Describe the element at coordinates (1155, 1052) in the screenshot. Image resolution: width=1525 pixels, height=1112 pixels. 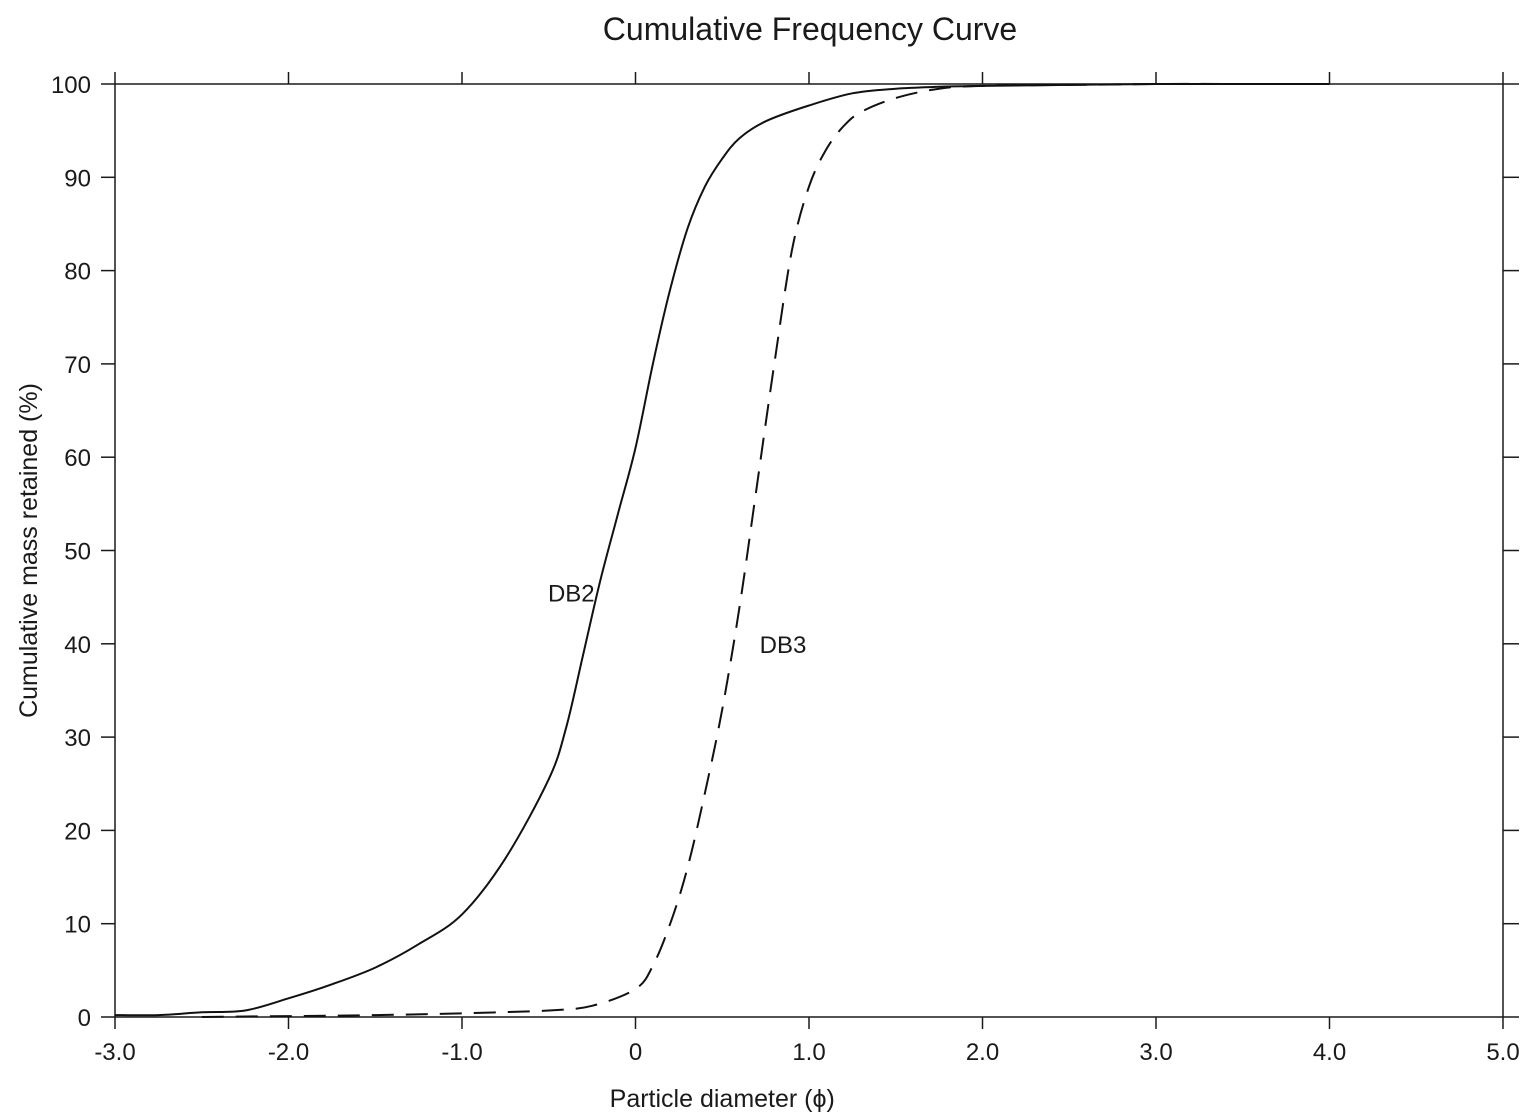
I see `x-tick-label: 3.0` at that location.